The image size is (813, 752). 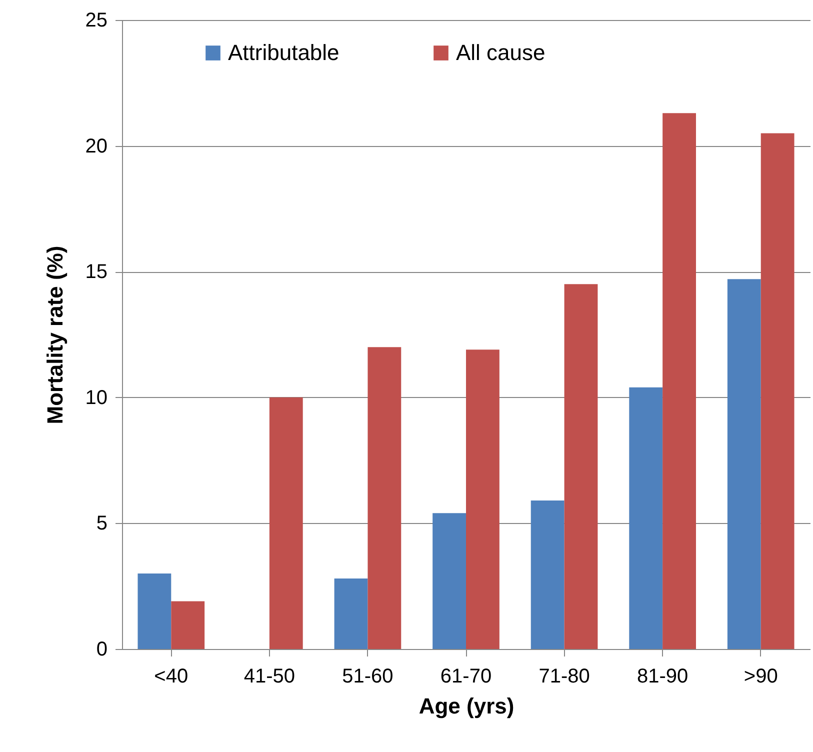 What do you see at coordinates (96, 397) in the screenshot?
I see `y-tick-label: 10` at bounding box center [96, 397].